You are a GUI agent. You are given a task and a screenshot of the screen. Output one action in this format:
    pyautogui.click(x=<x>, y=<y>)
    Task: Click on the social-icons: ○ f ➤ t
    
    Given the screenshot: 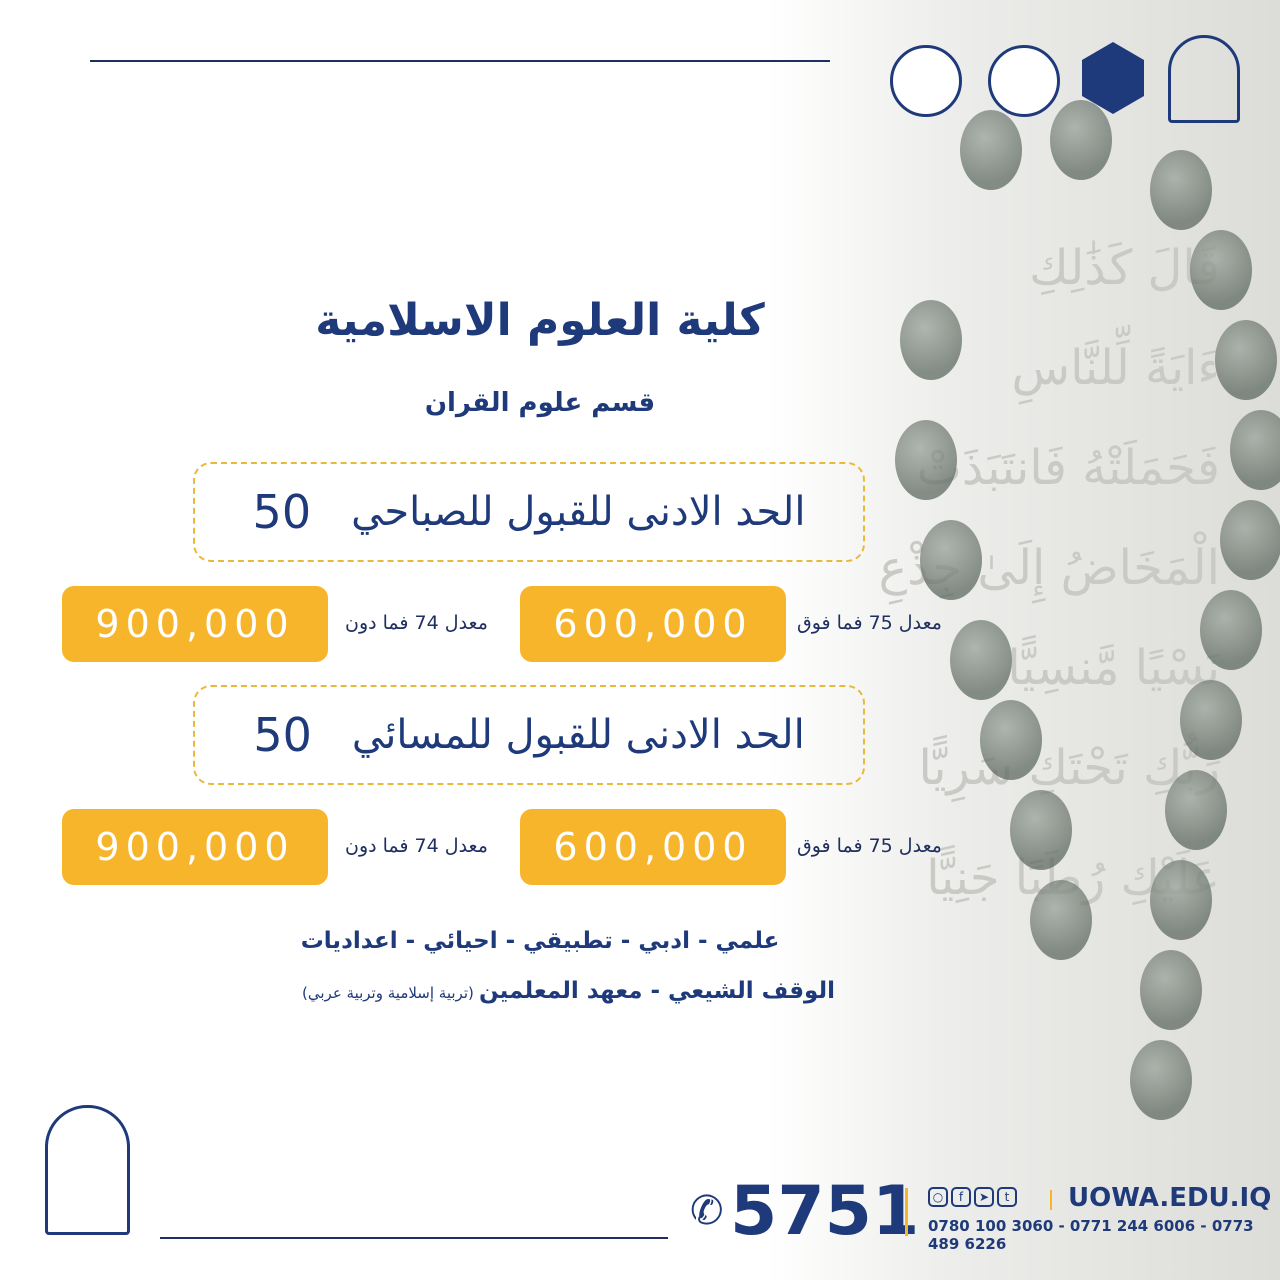 What is the action you would take?
    pyautogui.click(x=974, y=1196)
    